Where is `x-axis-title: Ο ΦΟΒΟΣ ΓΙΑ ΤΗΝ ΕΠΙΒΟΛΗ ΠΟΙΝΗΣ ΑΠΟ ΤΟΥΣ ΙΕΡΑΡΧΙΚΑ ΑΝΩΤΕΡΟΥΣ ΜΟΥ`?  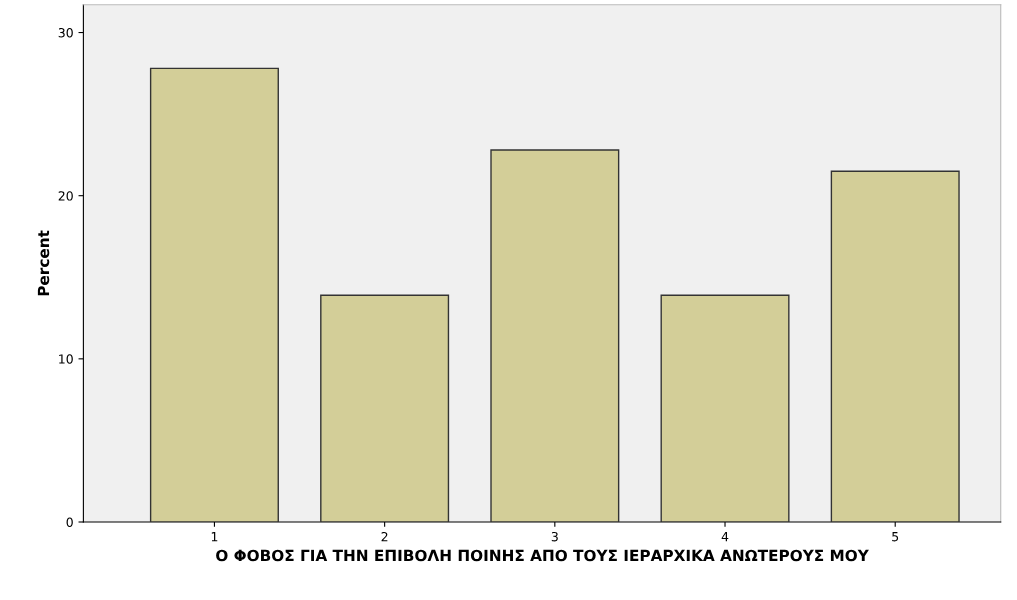 x-axis-title: Ο ΦΟΒΟΣ ΓΙΑ ΤΗΝ ΕΠΙΒΟΛΗ ΠΟΙΝΗΣ ΑΠΟ ΤΟΥΣ ΙΕΡΑΡΧΙΚΑ ΑΝΩΤΕΡΟΥΣ ΜΟΥ is located at coordinates (542, 555).